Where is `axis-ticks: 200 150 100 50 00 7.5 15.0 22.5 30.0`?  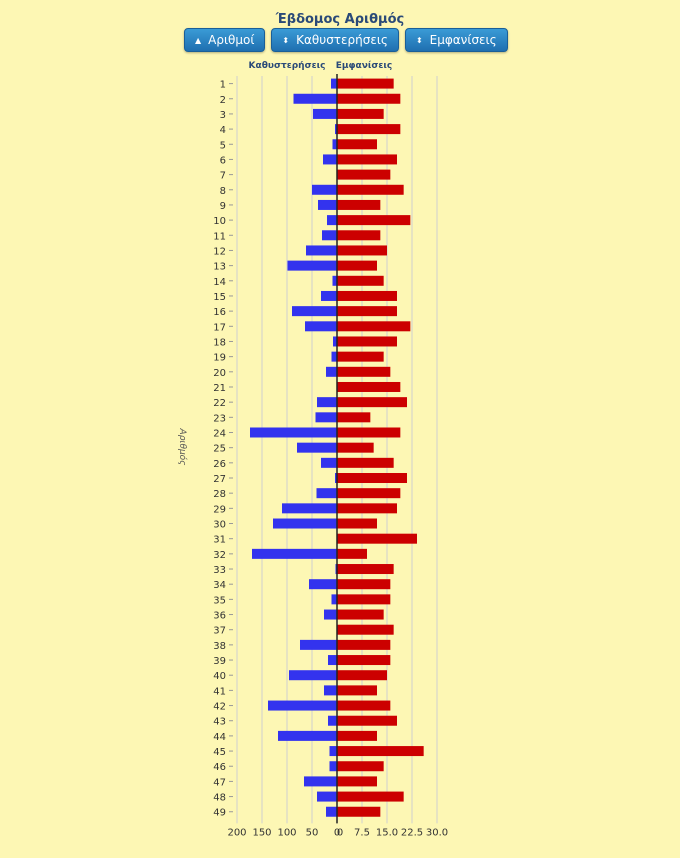 axis-ticks: 200 150 100 50 00 7.5 15.0 22.5 30.0 is located at coordinates (337, 832).